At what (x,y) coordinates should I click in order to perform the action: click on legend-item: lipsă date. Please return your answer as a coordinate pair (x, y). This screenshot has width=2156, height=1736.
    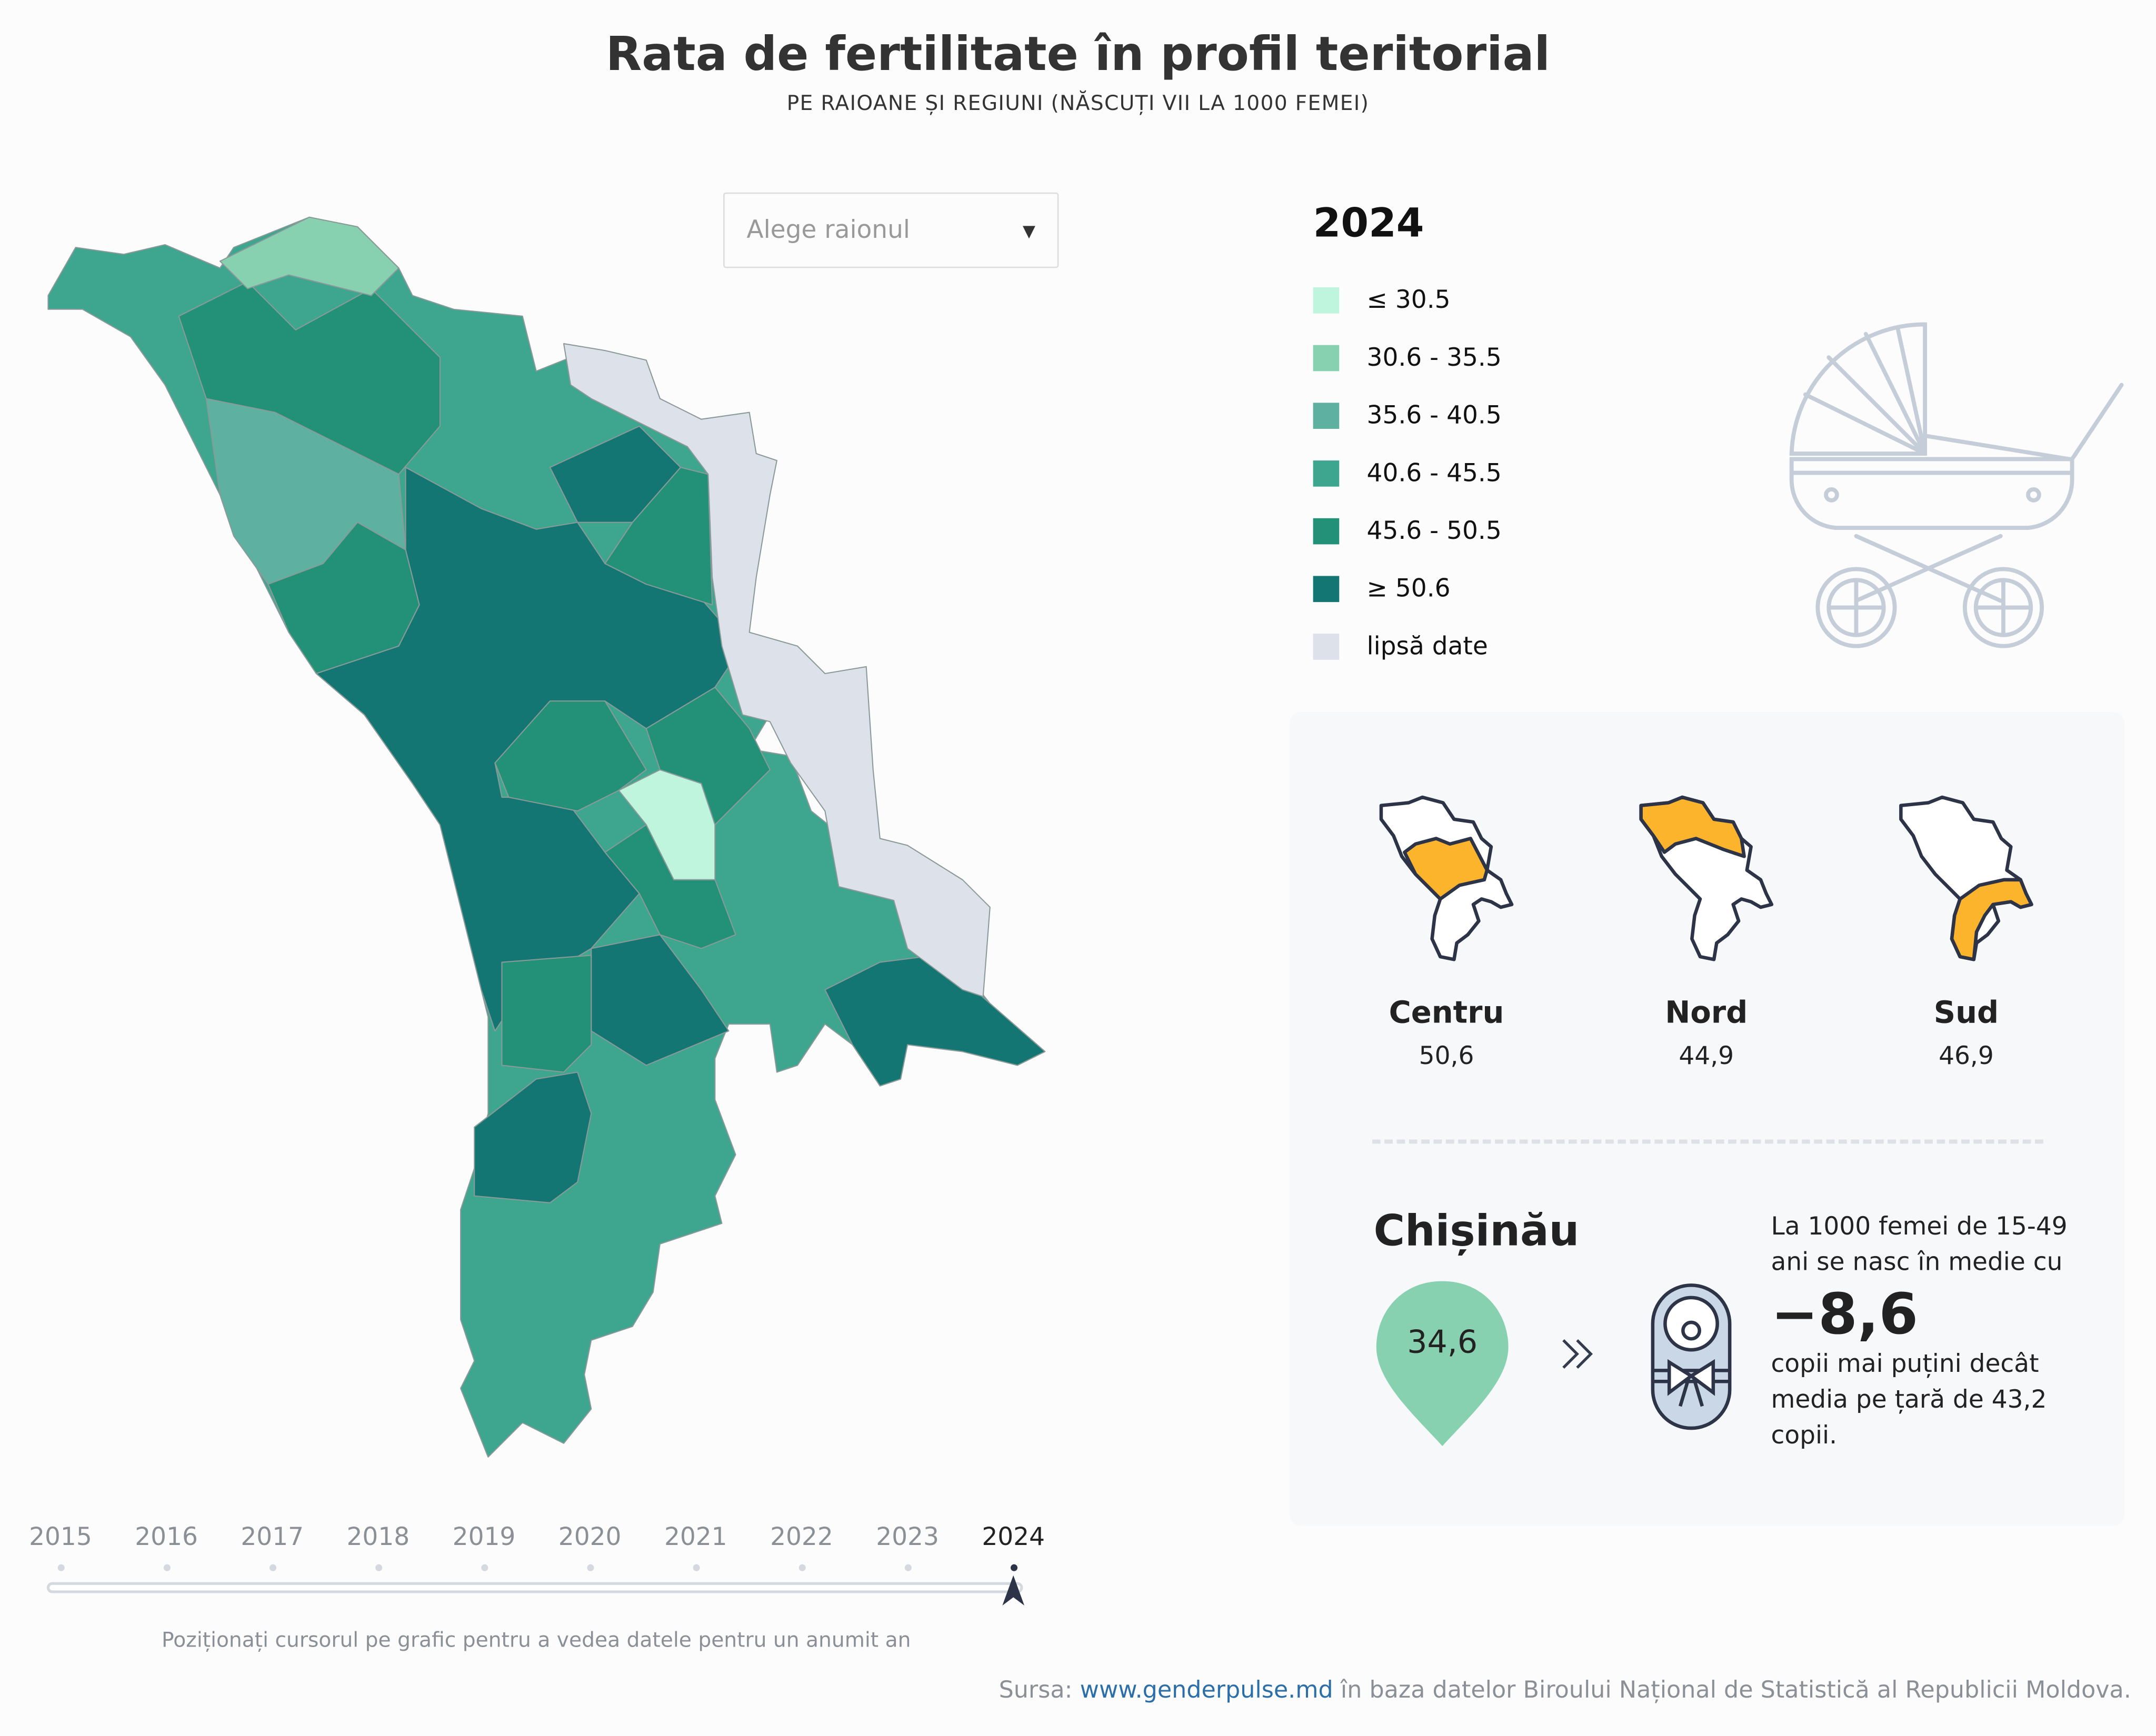
    Looking at the image, I should click on (1407, 646).